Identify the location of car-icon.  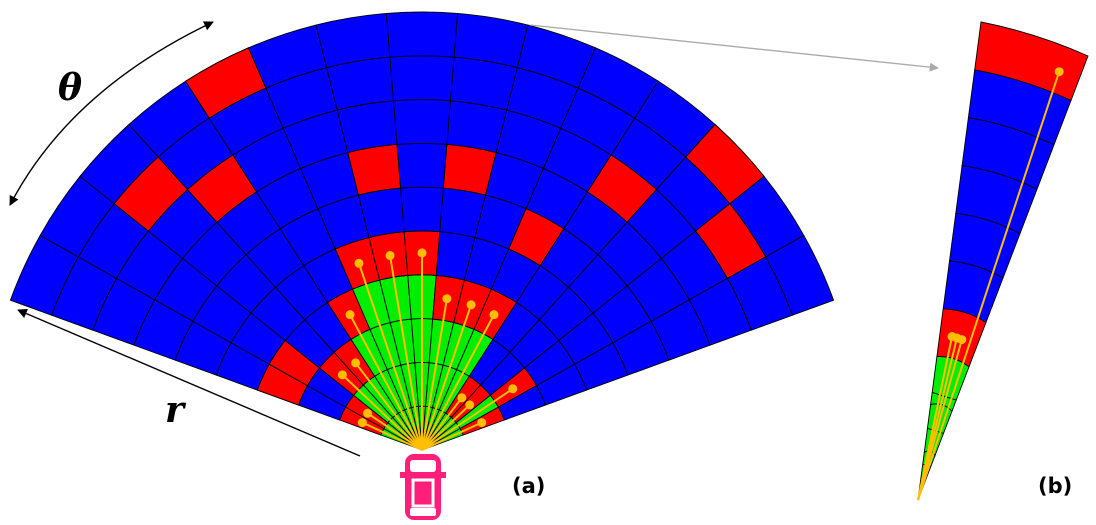
(423, 487).